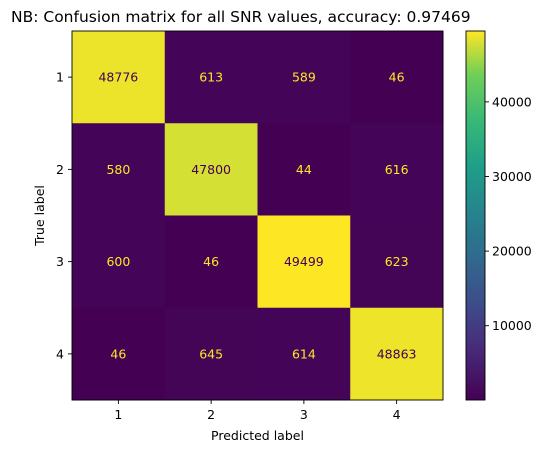 The height and width of the screenshot is (453, 549). I want to click on colorbar-ticks: 10000 20000 30000 40000, so click(508, 213).